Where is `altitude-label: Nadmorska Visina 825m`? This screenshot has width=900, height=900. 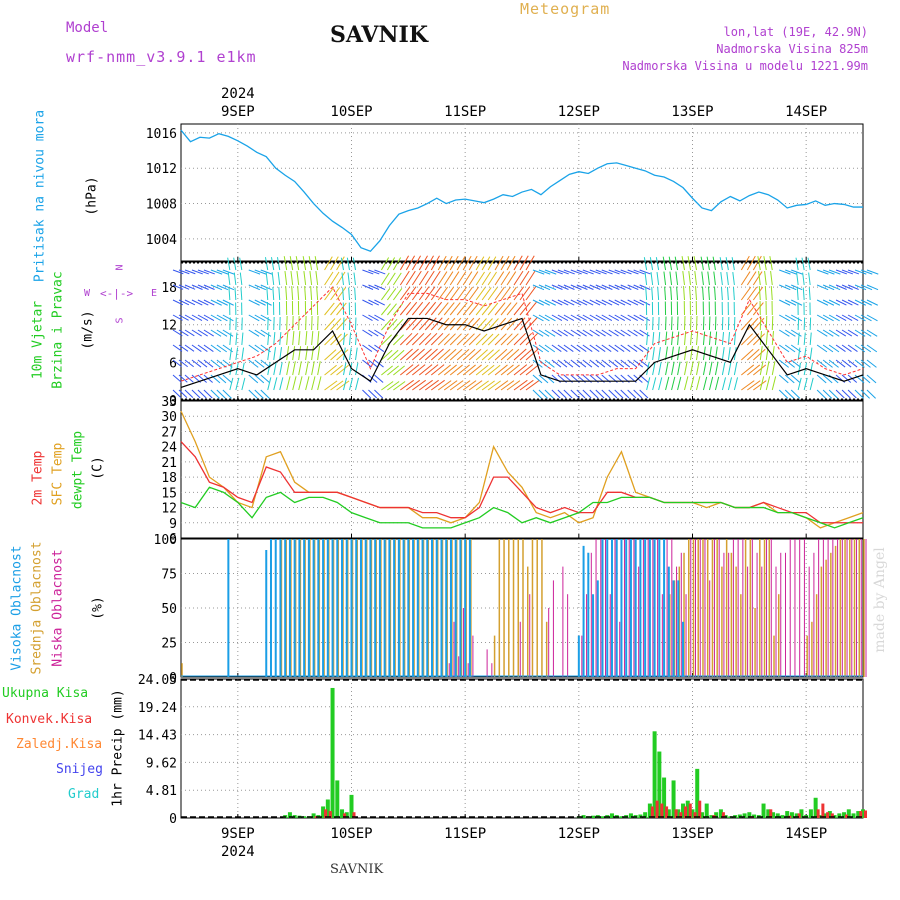
altitude-label: Nadmorska Visina 825m is located at coordinates (792, 49).